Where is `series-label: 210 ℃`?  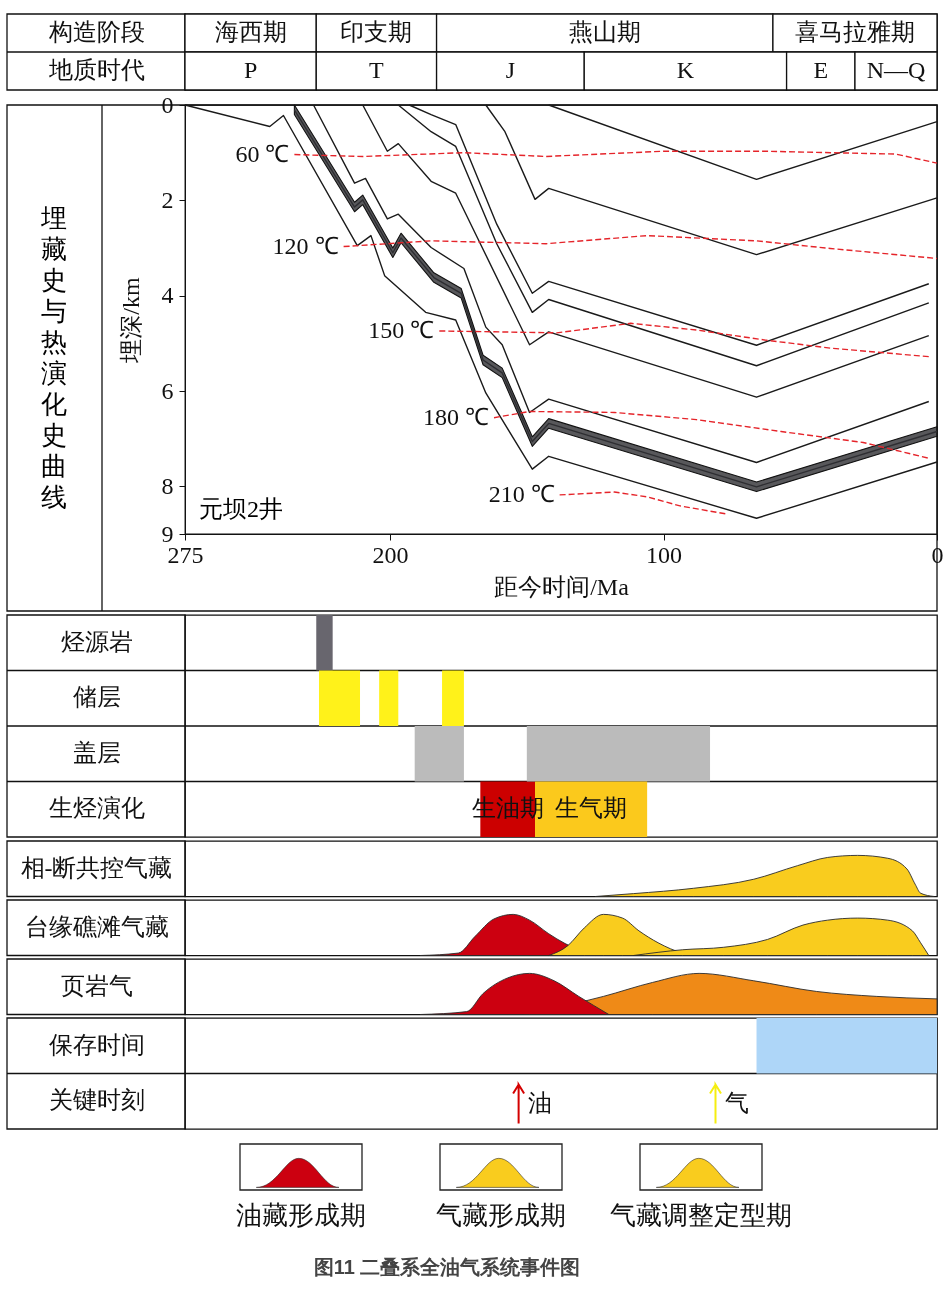 series-label: 210 ℃ is located at coordinates (521, 493).